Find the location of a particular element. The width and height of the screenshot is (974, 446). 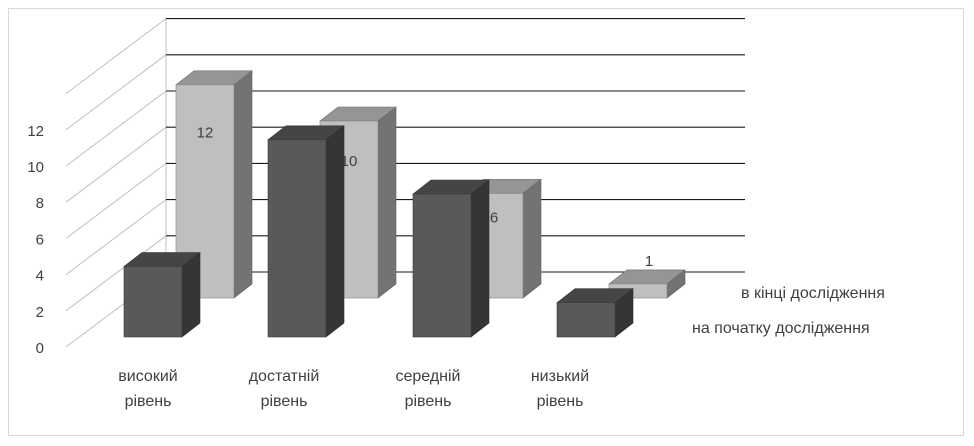

legend-entry: на початку дослідження is located at coordinates (781, 328).